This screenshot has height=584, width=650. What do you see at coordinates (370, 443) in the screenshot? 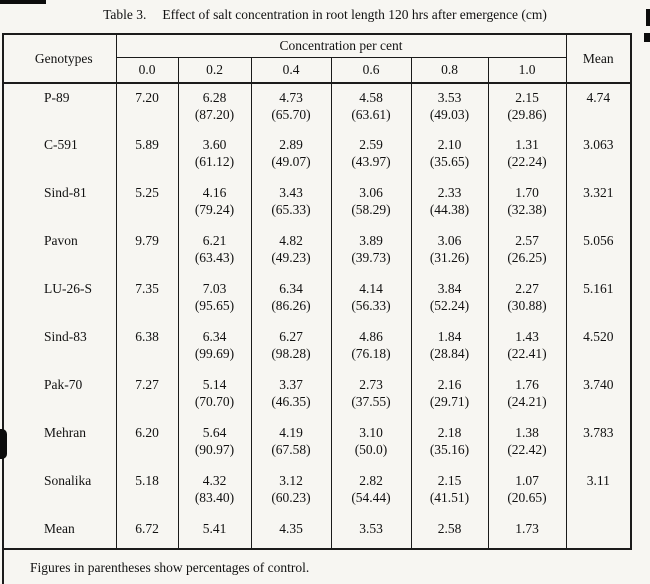
I see `value-cell: 3.10 (50.0)` at bounding box center [370, 443].